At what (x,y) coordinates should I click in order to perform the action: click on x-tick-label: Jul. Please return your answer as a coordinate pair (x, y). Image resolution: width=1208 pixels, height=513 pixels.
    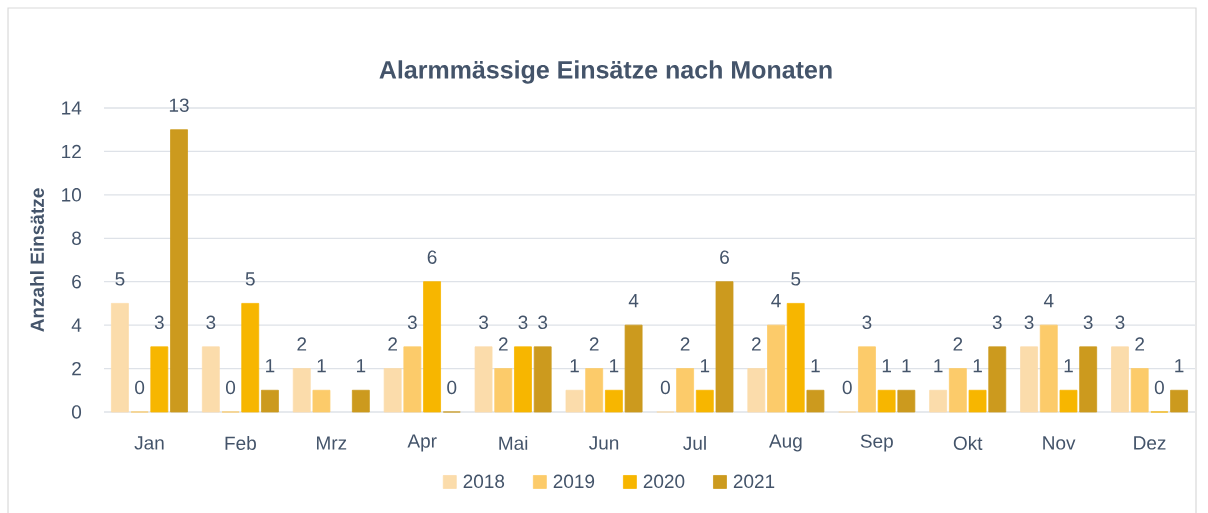
    Looking at the image, I should click on (694, 443).